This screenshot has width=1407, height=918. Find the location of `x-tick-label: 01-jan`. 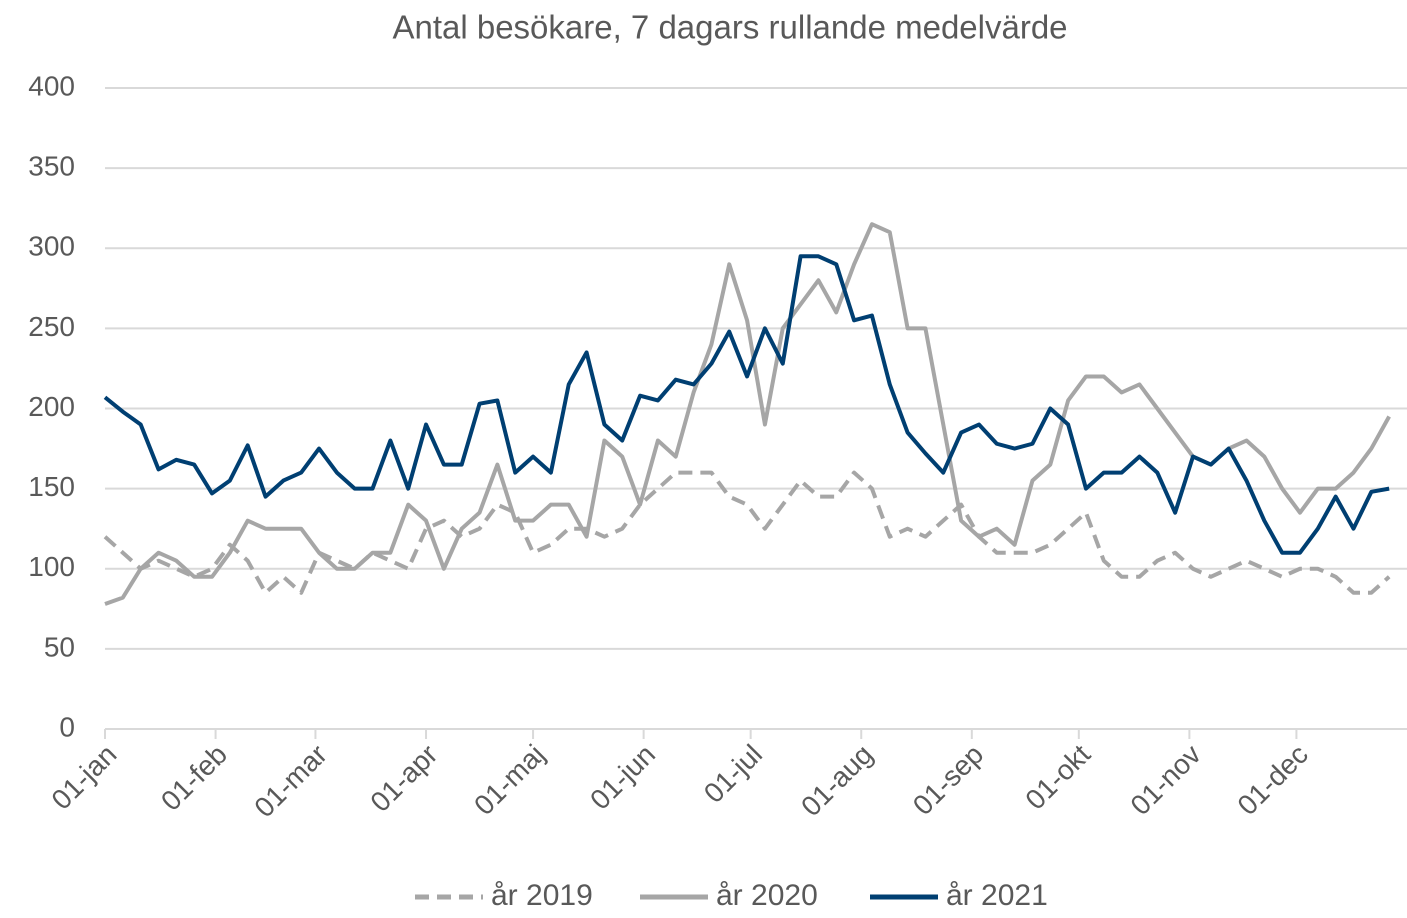

x-tick-label: 01-jan is located at coordinates (84, 777).